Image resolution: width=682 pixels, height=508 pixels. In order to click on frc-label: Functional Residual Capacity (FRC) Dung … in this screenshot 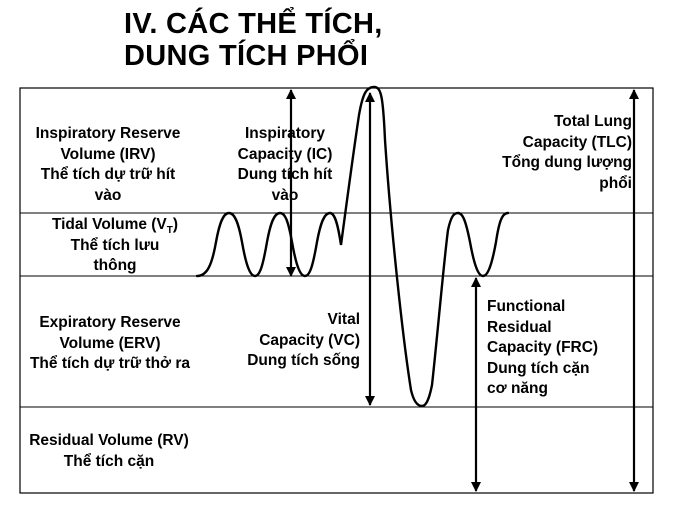, I will do `click(557, 348)`.